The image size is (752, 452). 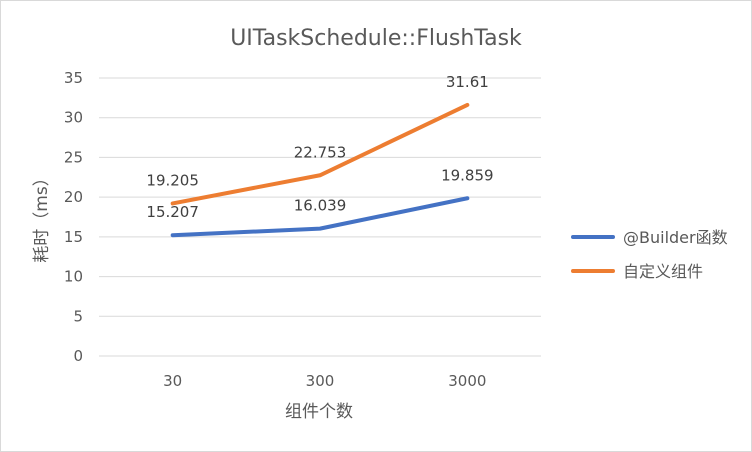 What do you see at coordinates (73, 217) in the screenshot?
I see `y-axis-ticks: 0 5 10 15 20 25 30 35` at bounding box center [73, 217].